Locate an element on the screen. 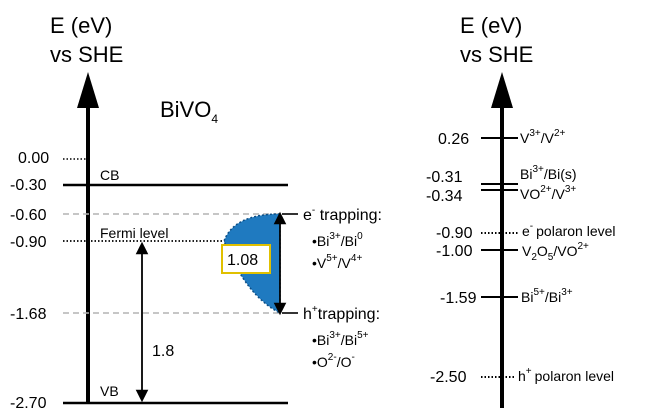 The width and height of the screenshot is (662, 410). e-trap-item-v: •V5+/V4+ is located at coordinates (337, 262).